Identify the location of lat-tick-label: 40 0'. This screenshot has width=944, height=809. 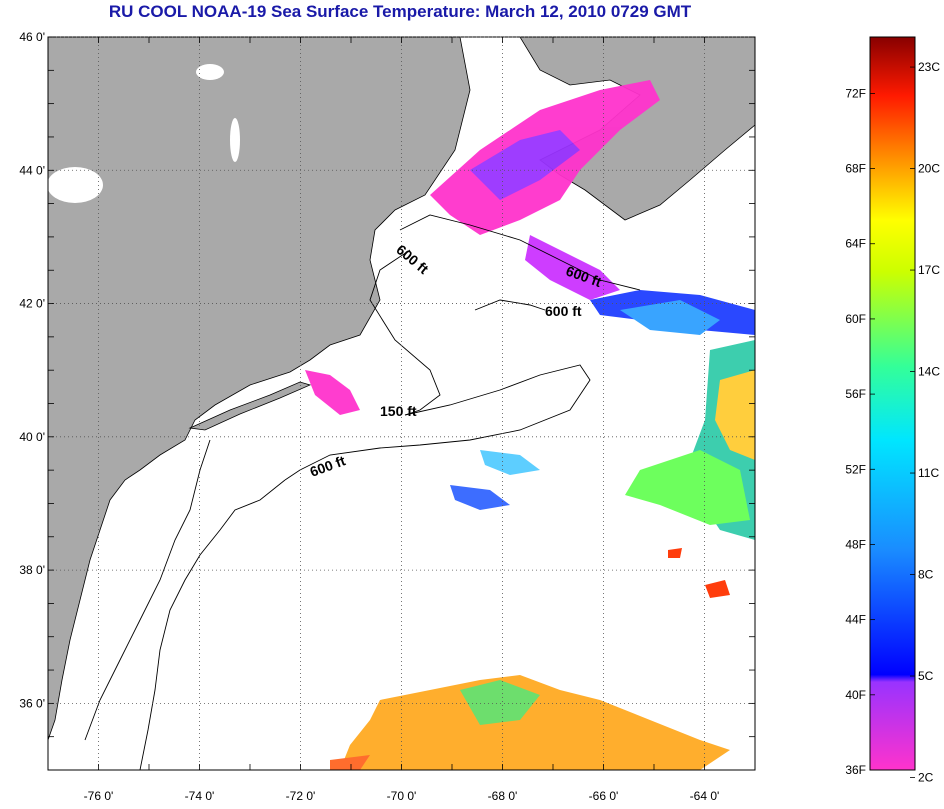
(32, 437).